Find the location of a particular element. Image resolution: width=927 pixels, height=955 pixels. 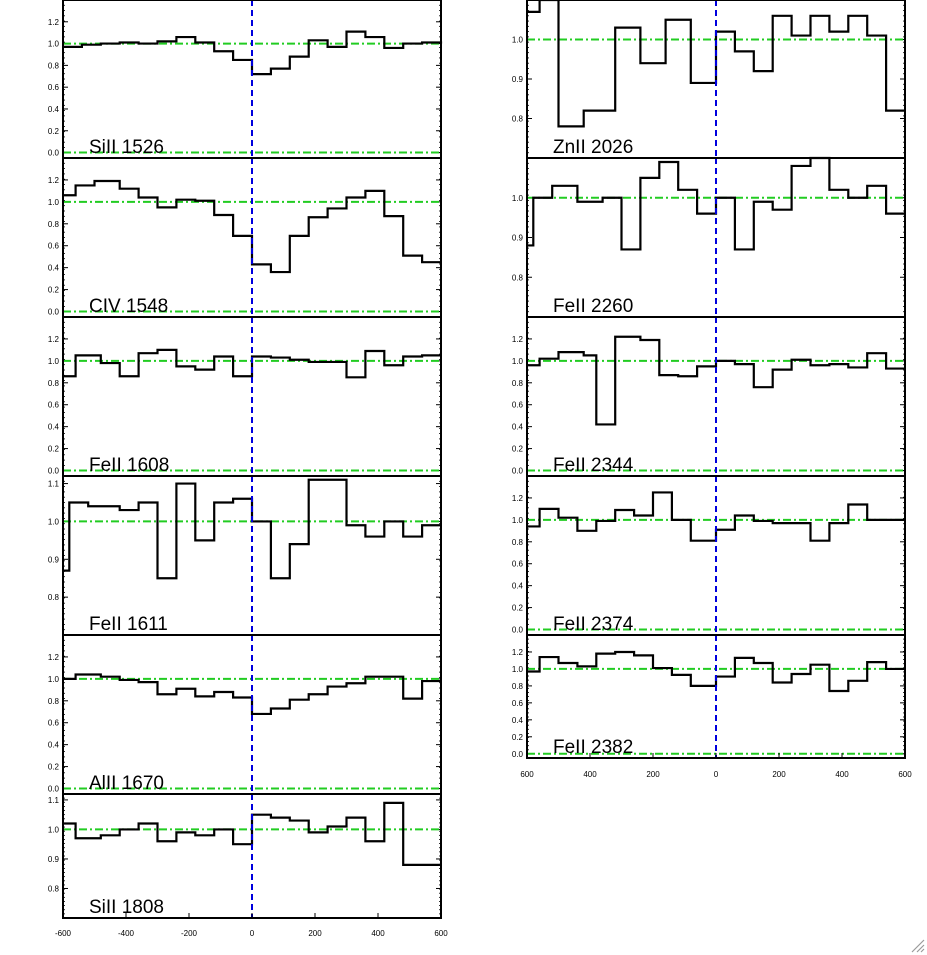

panel-znii-2026: 0.8 0.9 1.0 ZnII 2026 is located at coordinates (709, 79).